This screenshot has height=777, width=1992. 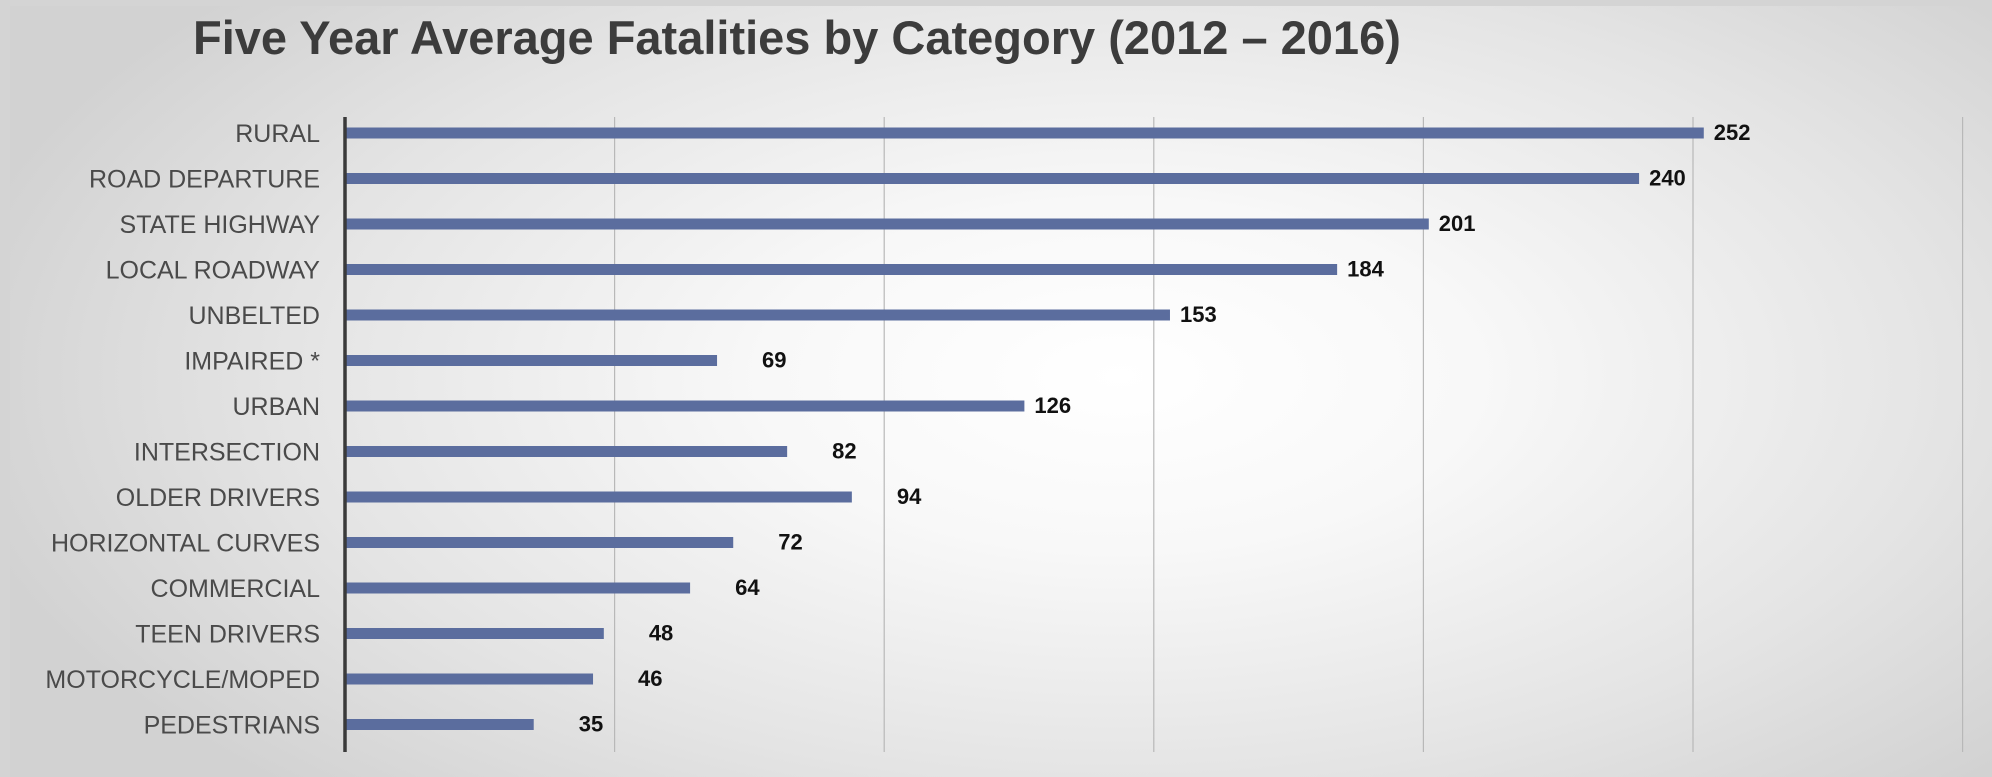 What do you see at coordinates (1052, 405) in the screenshot?
I see `value-label: 126` at bounding box center [1052, 405].